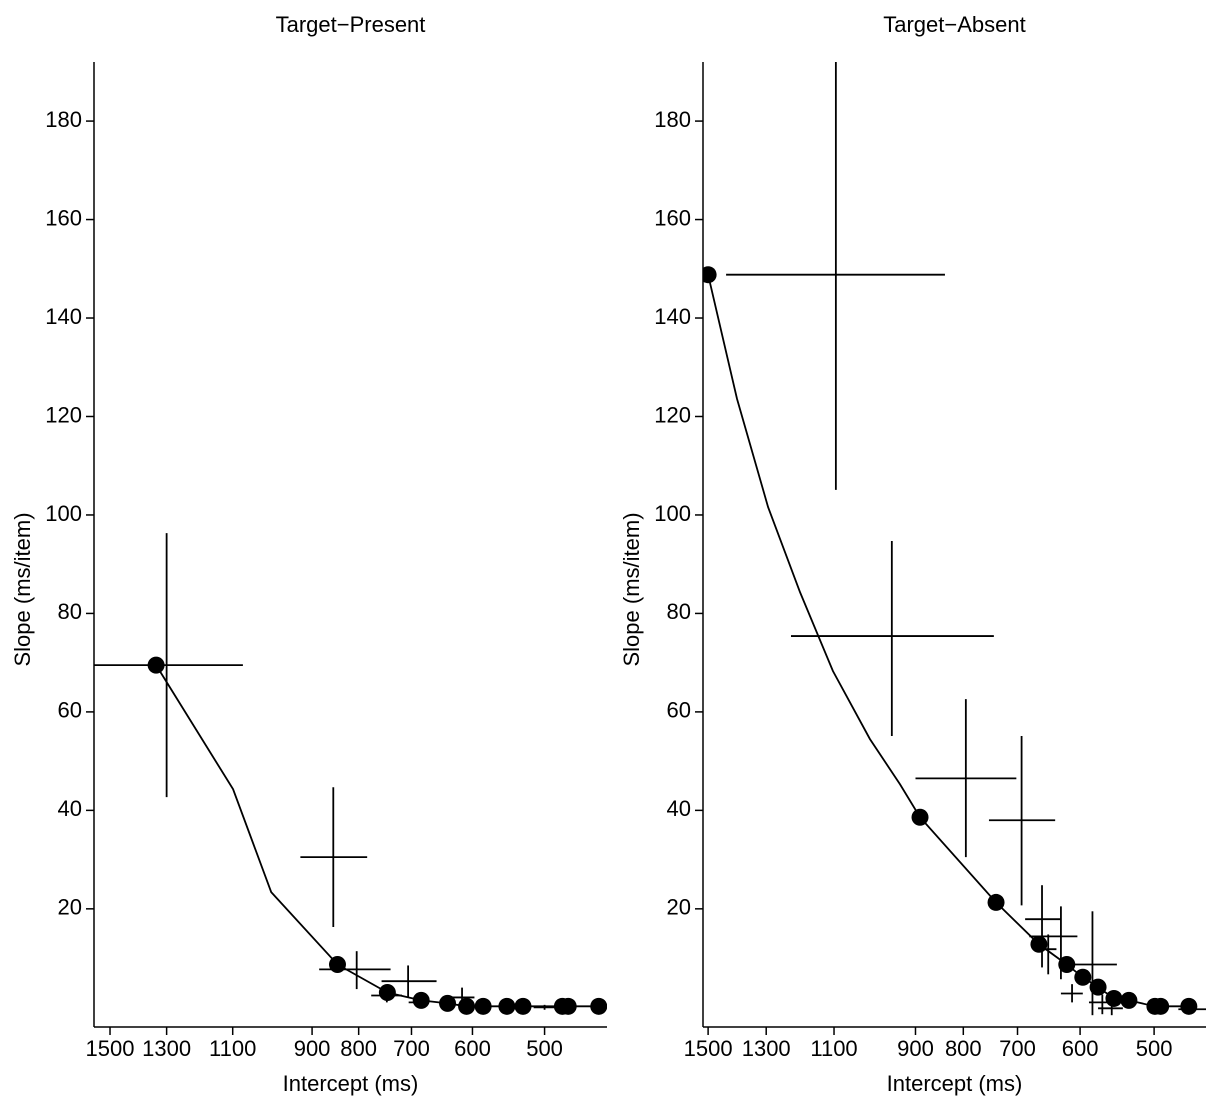 Image resolution: width=1206 pixels, height=1098 pixels. Describe the element at coordinates (351, 24) in the screenshot. I see `chart-title: Target−Present` at that location.